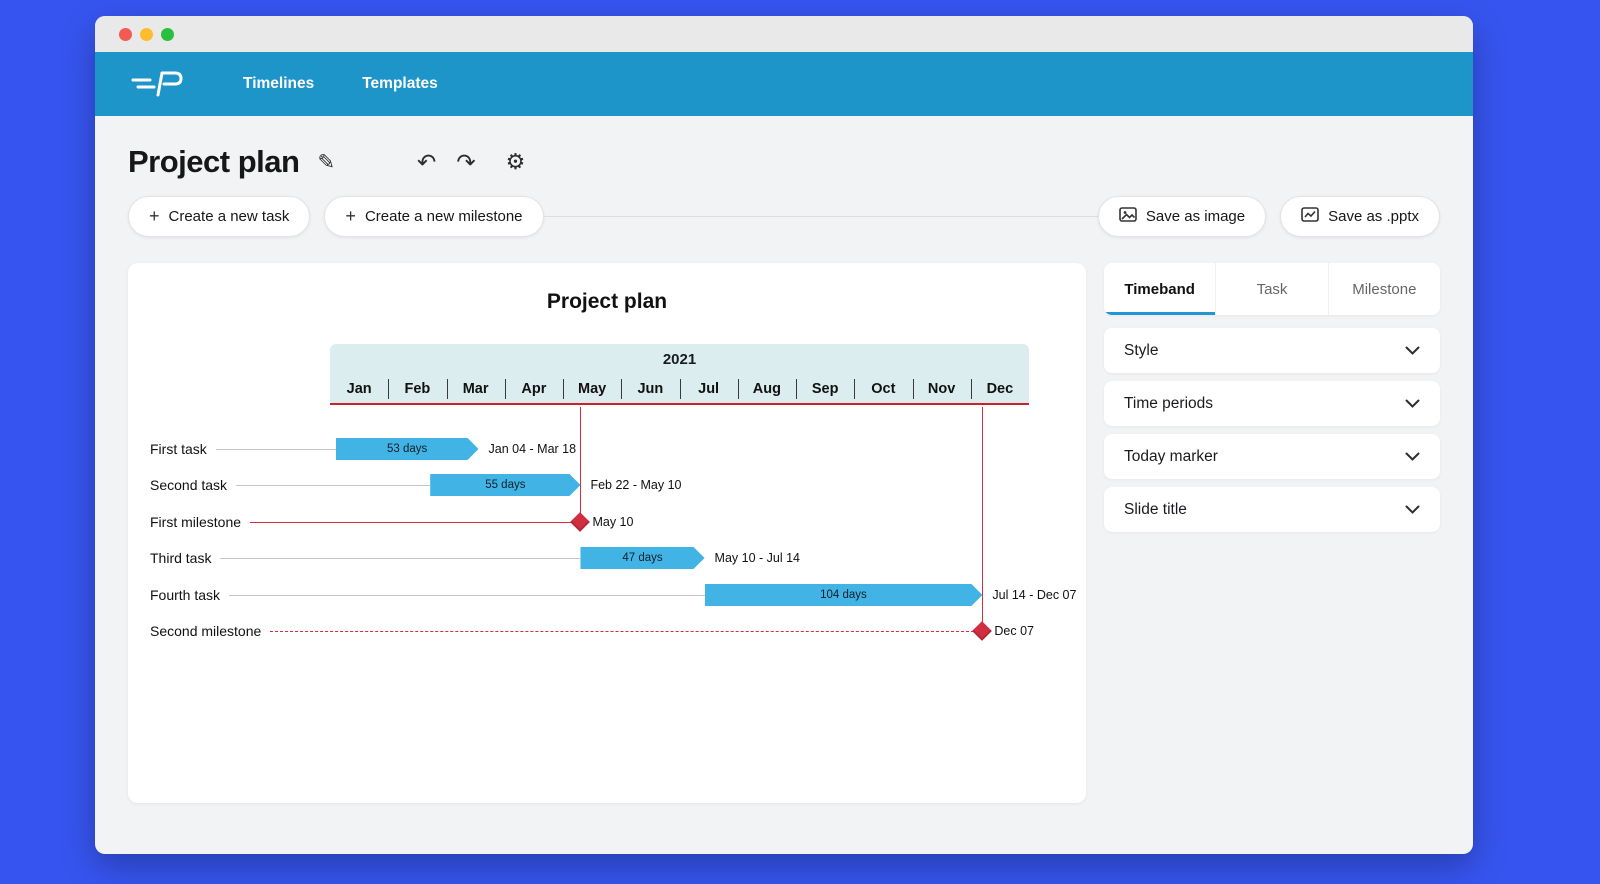  Describe the element at coordinates (613, 522) in the screenshot. I see `milestone-date: May 10` at that location.